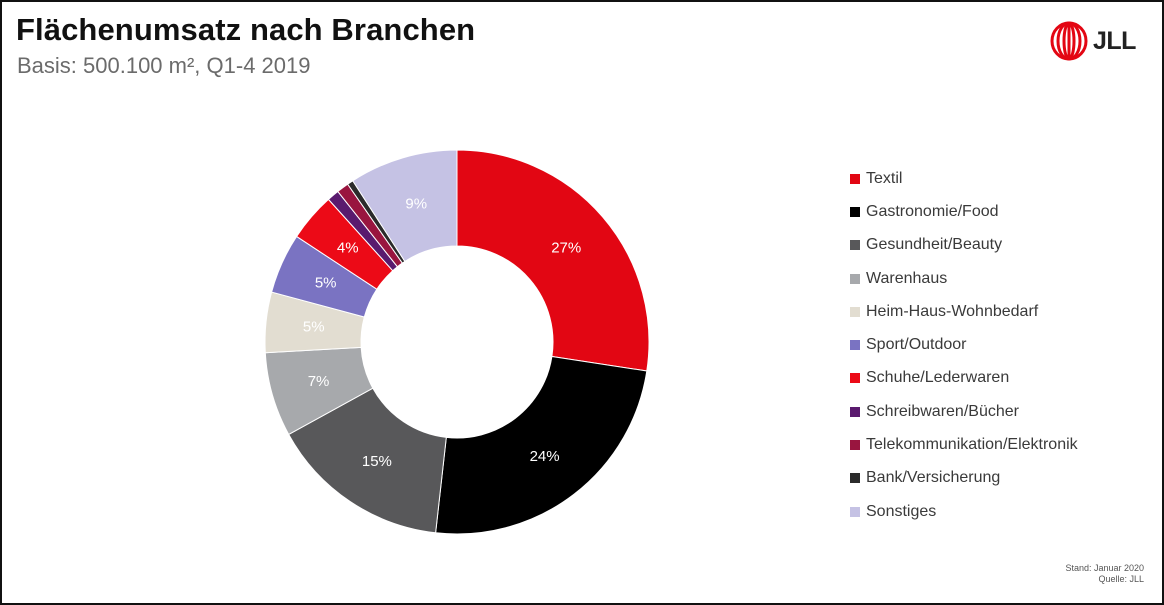 The height and width of the screenshot is (605, 1164). I want to click on legend-label: Warenhaus, so click(907, 278).